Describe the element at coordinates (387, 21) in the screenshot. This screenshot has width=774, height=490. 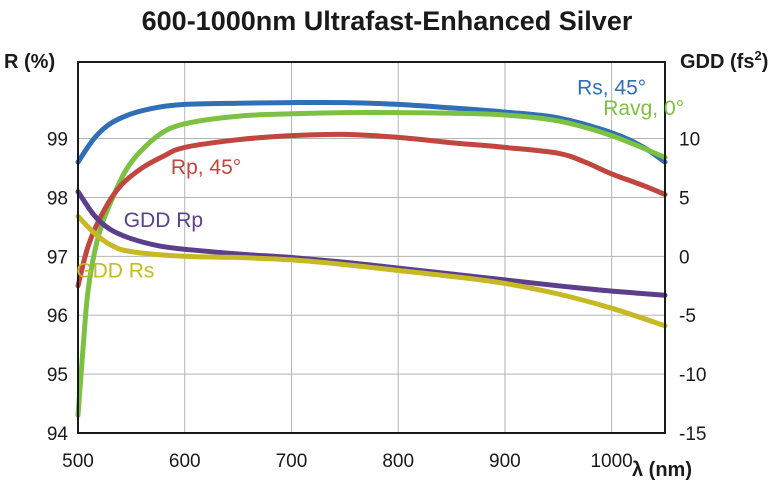
I see `chart-title: 600-1000nm Ultrafast-Enhanced Silver` at that location.